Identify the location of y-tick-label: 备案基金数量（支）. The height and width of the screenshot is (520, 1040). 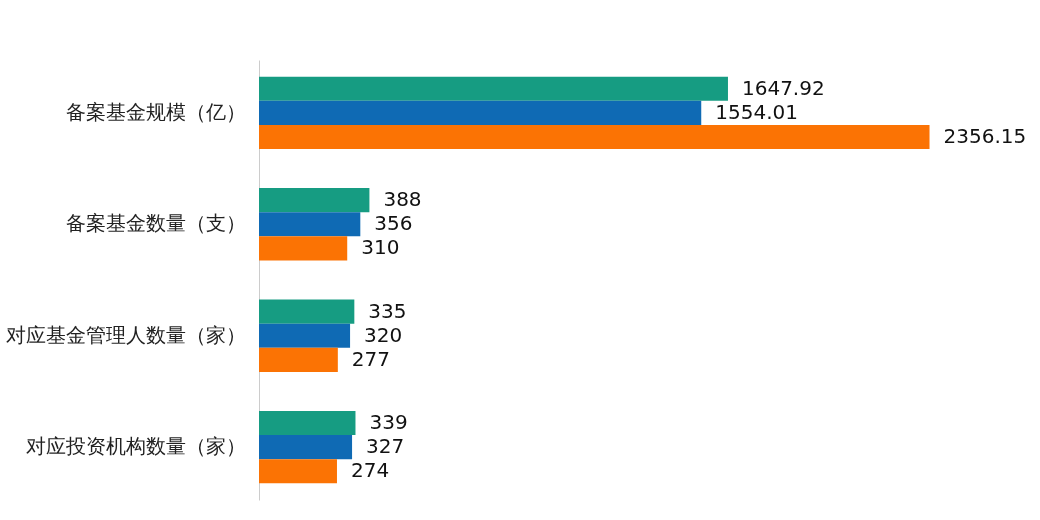
(155, 223).